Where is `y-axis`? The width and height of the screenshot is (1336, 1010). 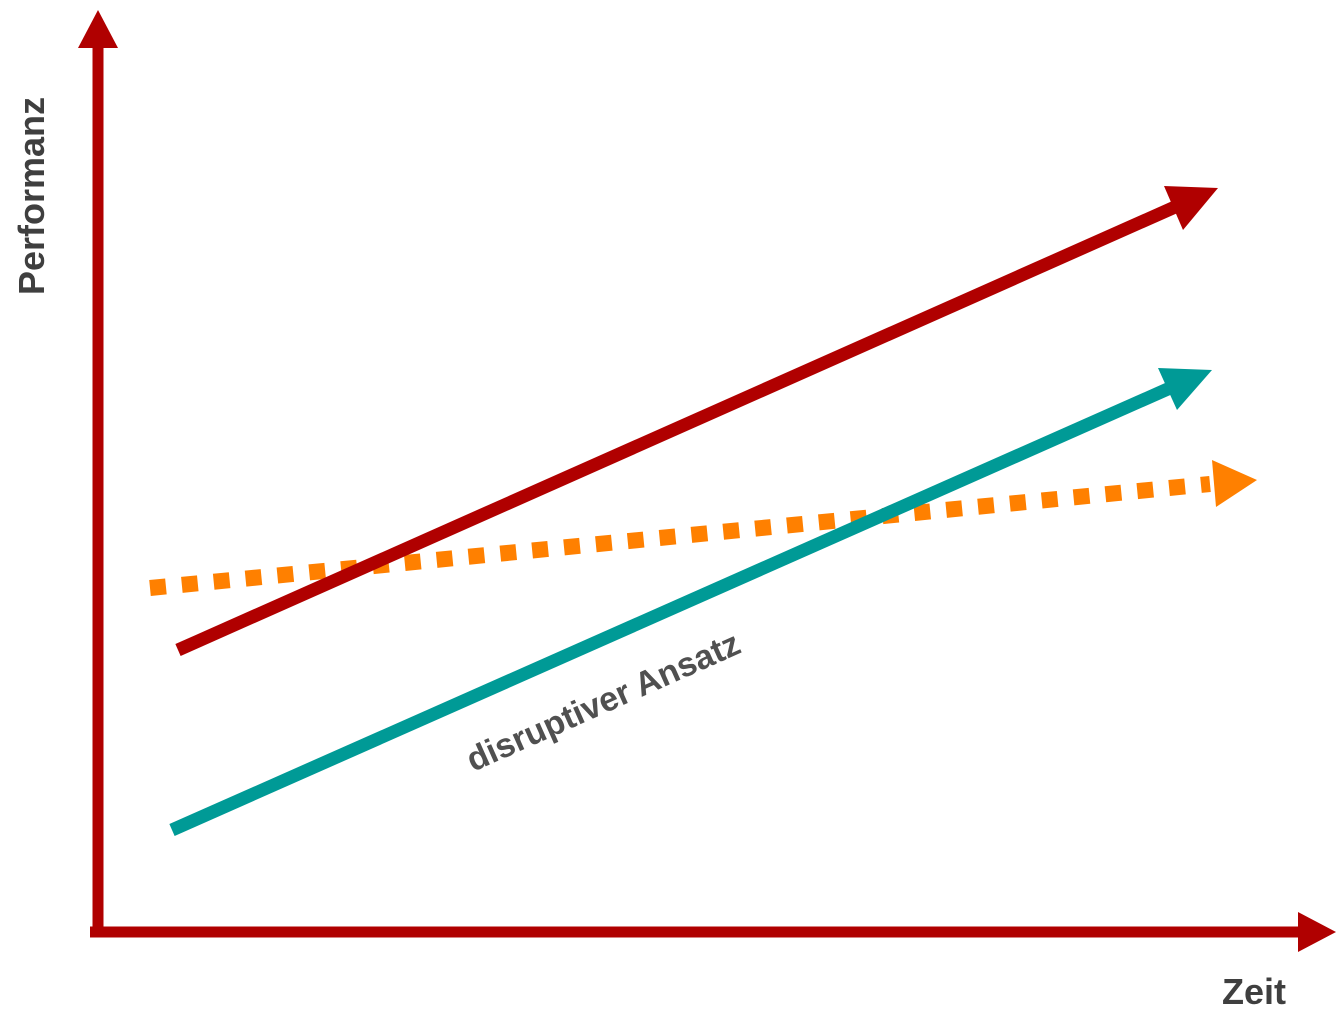
y-axis is located at coordinates (98, 471).